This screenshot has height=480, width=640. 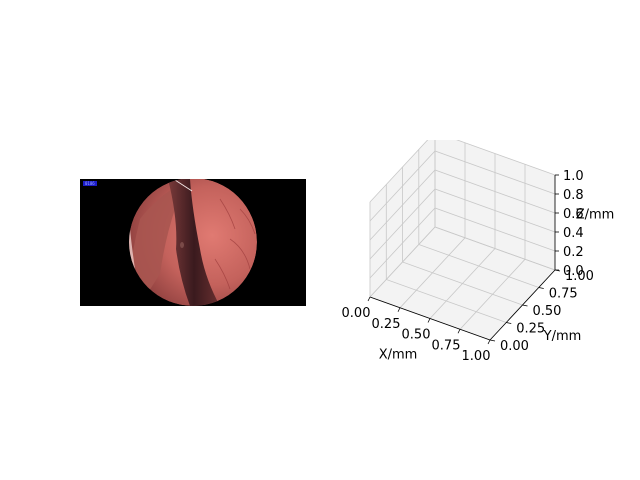 I want to click on x-tick-label: 0.25, so click(x=386, y=324).